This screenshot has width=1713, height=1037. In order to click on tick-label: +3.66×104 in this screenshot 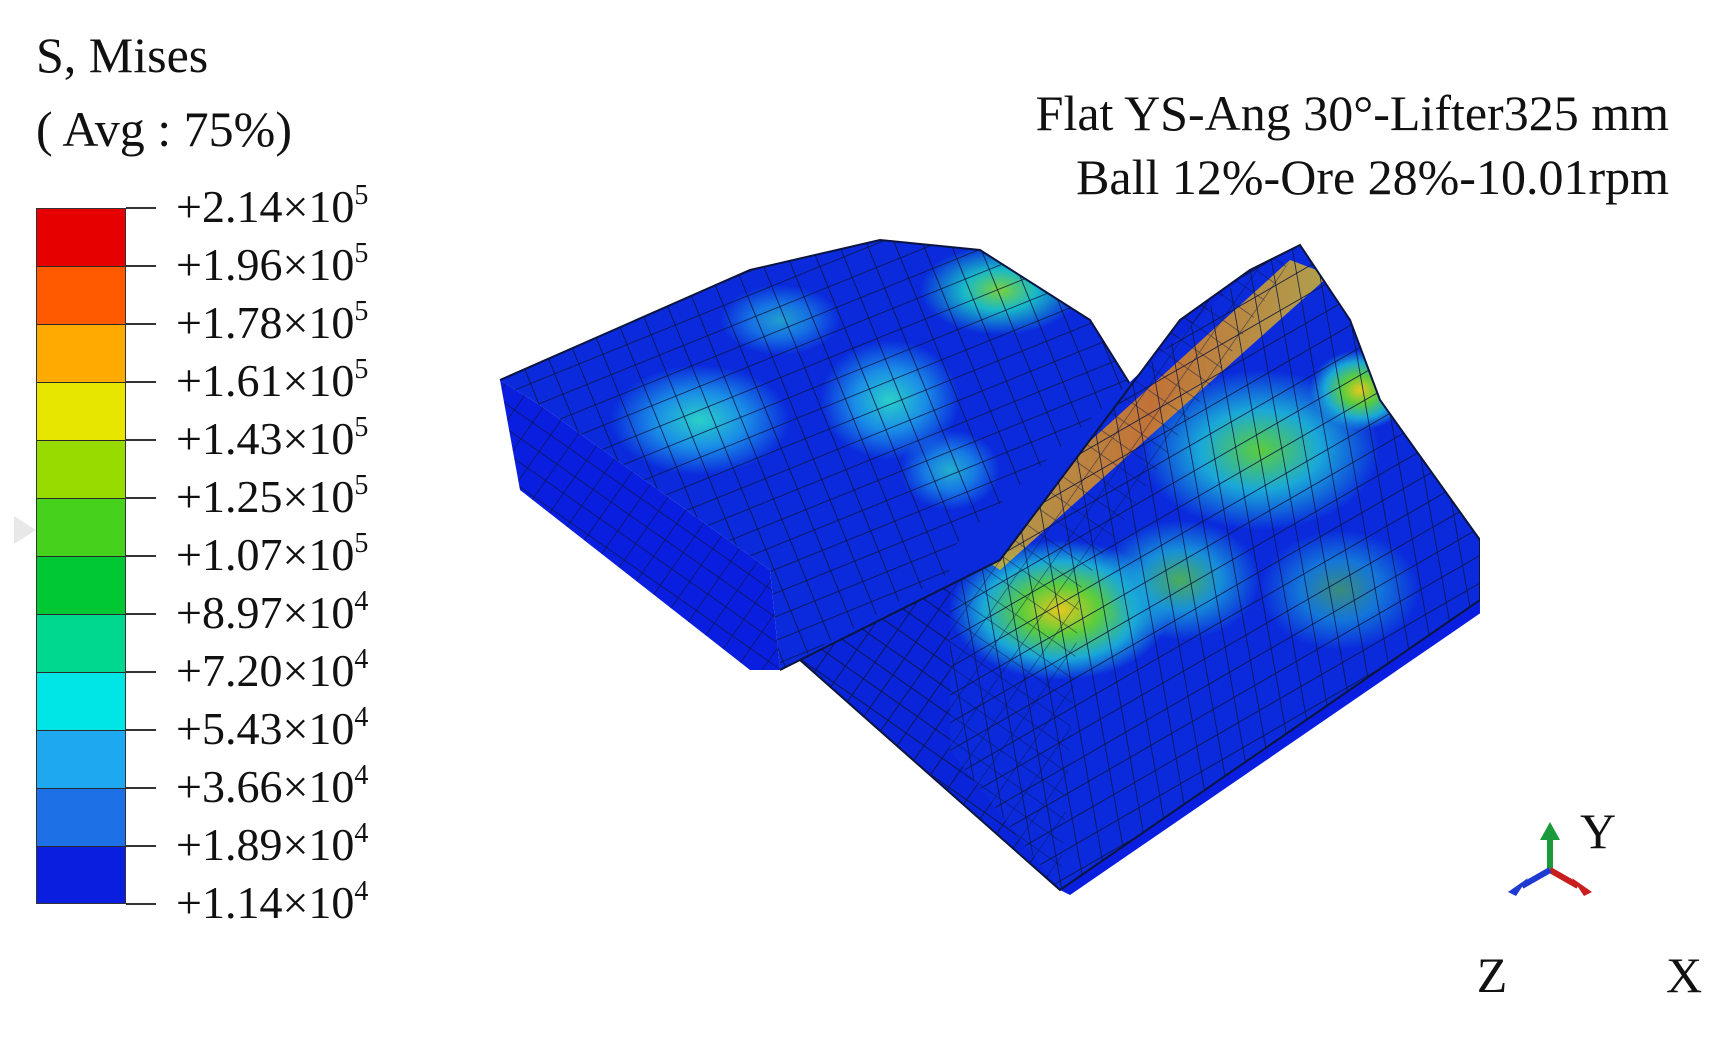, I will do `click(272, 786)`.